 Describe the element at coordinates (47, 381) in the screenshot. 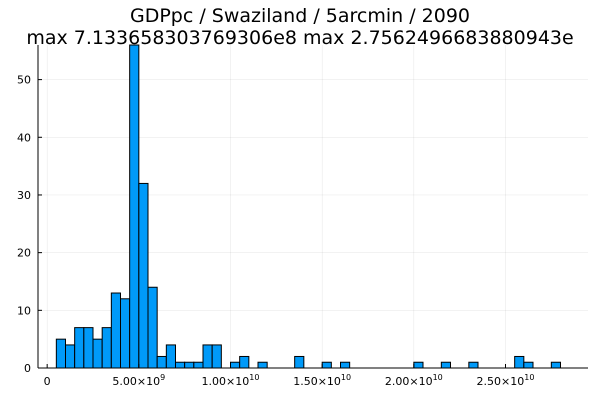

I see `x-tick-label: 0` at that location.